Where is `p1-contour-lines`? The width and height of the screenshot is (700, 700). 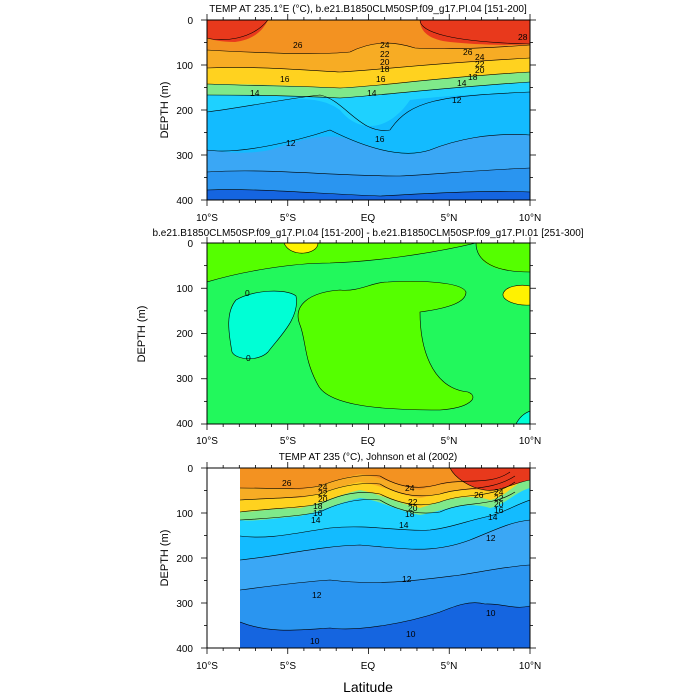 p1-contour-lines is located at coordinates (368, 108).